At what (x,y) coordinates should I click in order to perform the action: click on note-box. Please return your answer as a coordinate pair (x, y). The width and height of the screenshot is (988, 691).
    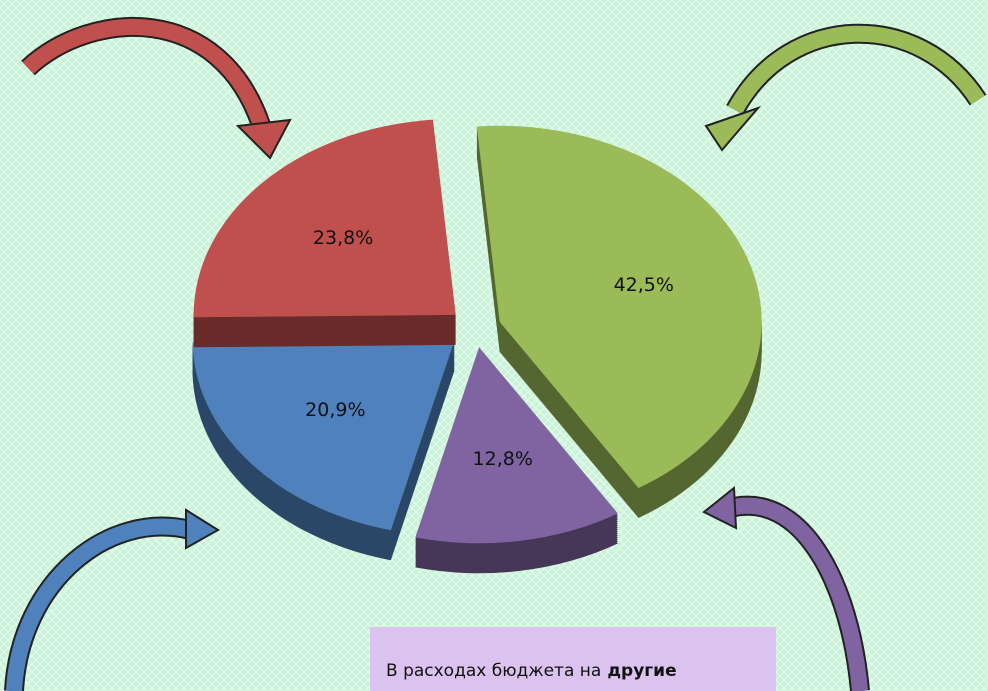
    Looking at the image, I should click on (573, 659).